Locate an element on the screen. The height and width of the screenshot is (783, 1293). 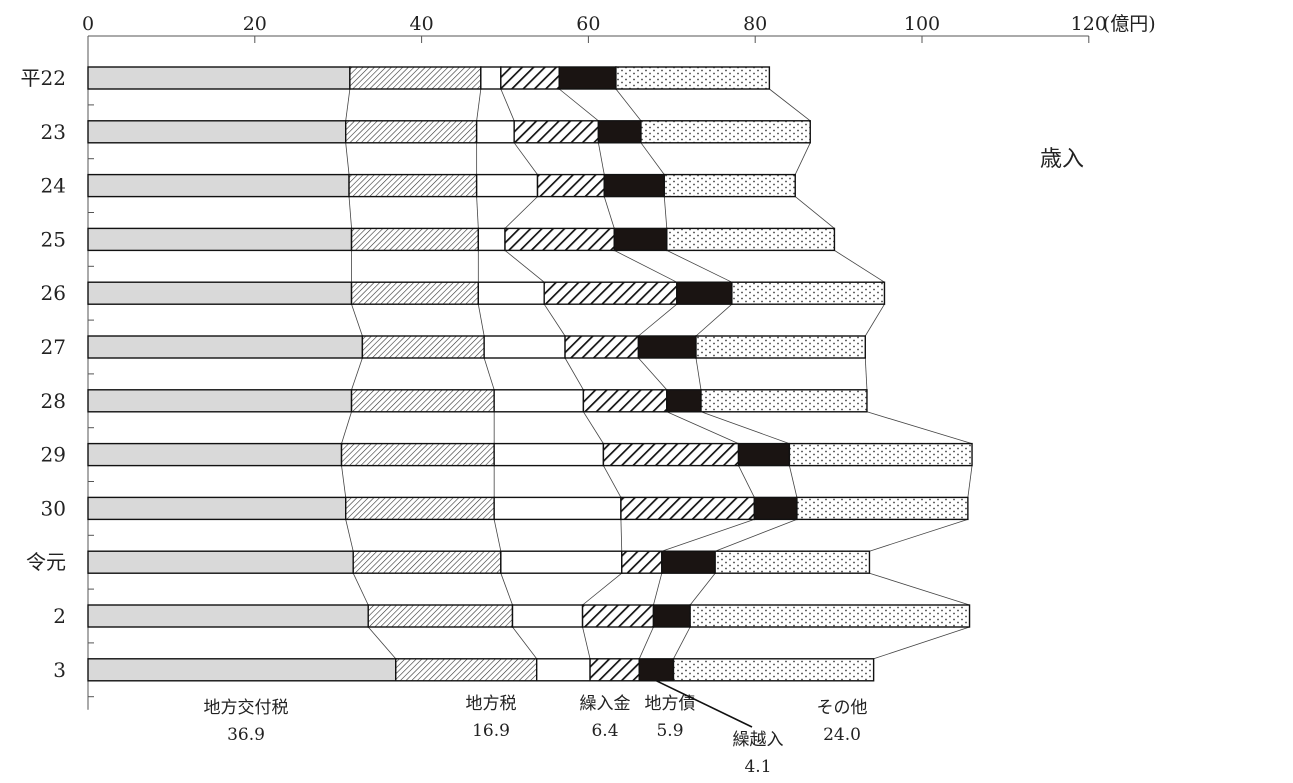
x-tick-label: 40 is located at coordinates (422, 24).